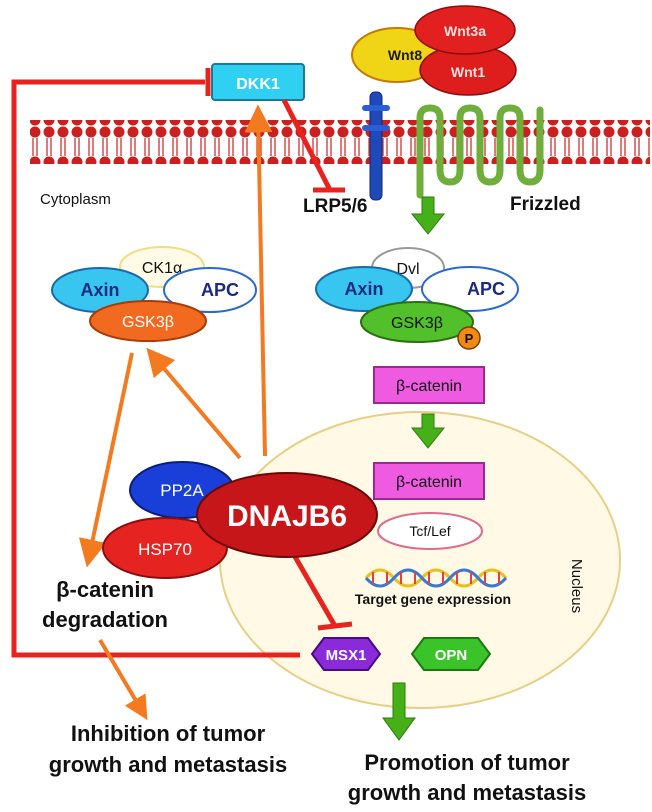 The height and width of the screenshot is (812, 652). What do you see at coordinates (123, 679) in the screenshot?
I see `degradation-to-inhibition-arrow` at bounding box center [123, 679].